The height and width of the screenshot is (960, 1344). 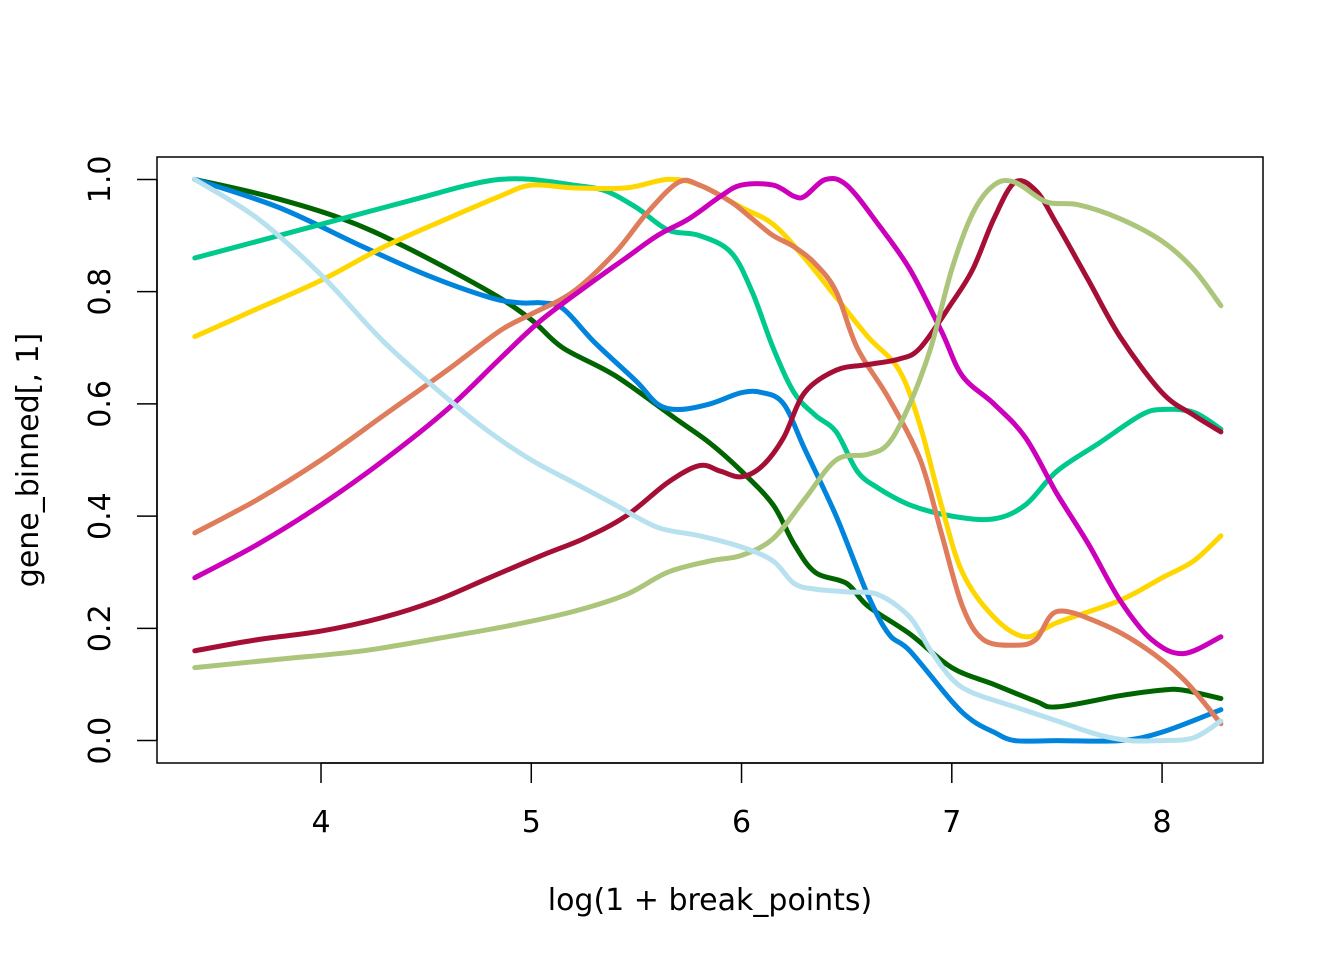 What do you see at coordinates (320, 822) in the screenshot?
I see `x-tick-label: 4` at bounding box center [320, 822].